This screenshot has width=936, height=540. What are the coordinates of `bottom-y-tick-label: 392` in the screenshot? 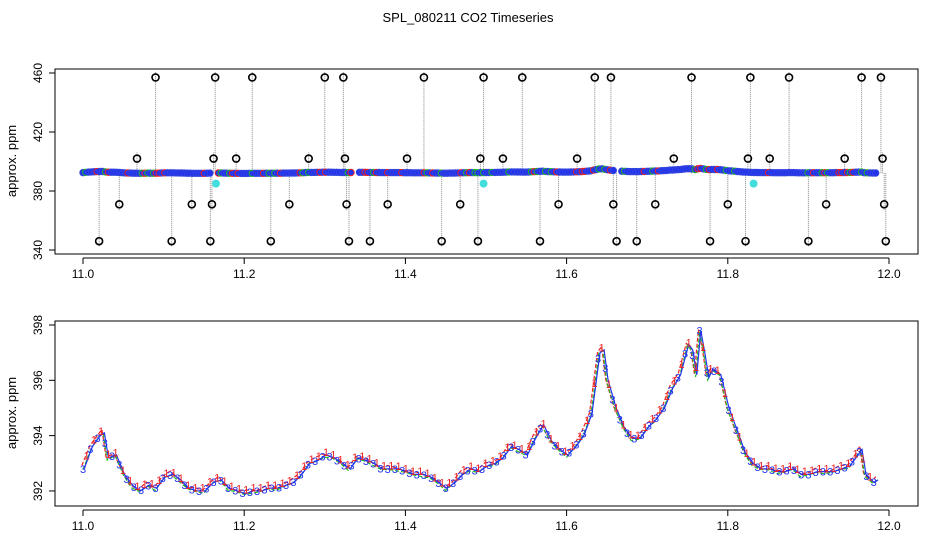 It's located at (38, 491).